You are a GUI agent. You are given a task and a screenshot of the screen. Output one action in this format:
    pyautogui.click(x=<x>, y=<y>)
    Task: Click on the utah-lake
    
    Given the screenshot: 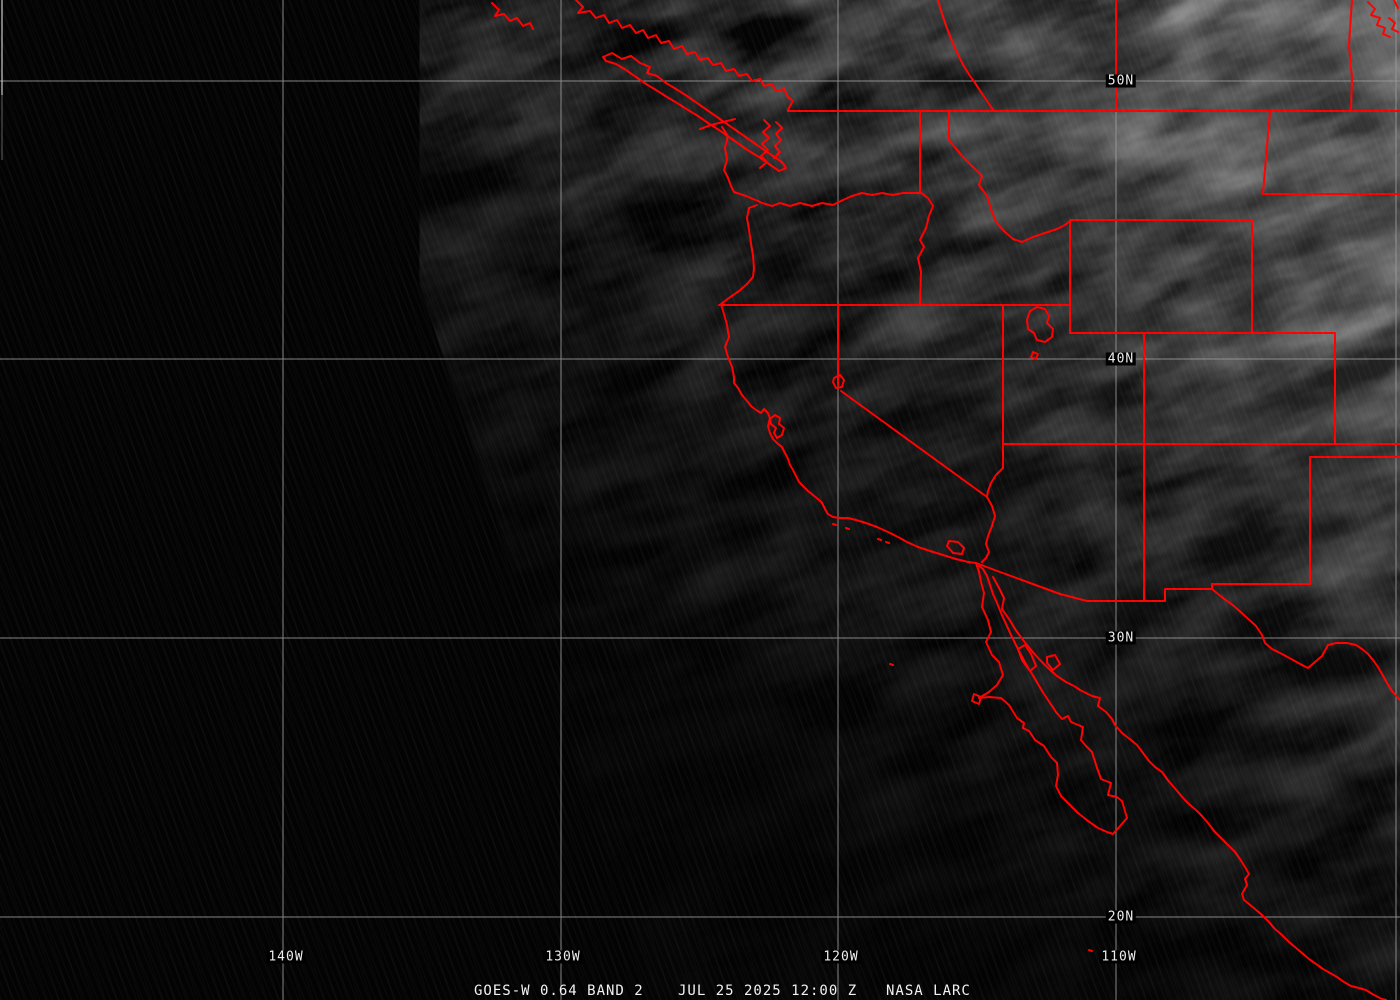 What is the action you would take?
    pyautogui.click(x=1034, y=355)
    